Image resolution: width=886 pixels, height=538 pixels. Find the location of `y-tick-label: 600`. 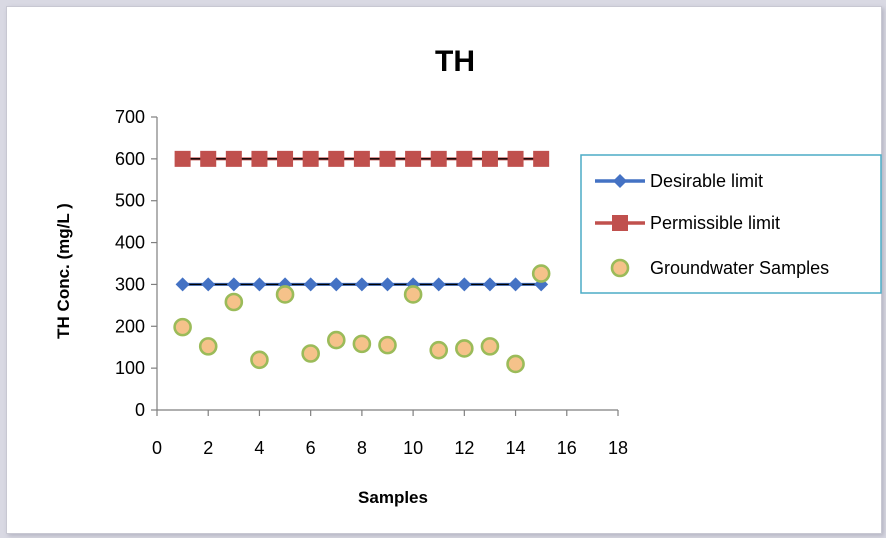

y-tick-label: 600 is located at coordinates (130, 159).